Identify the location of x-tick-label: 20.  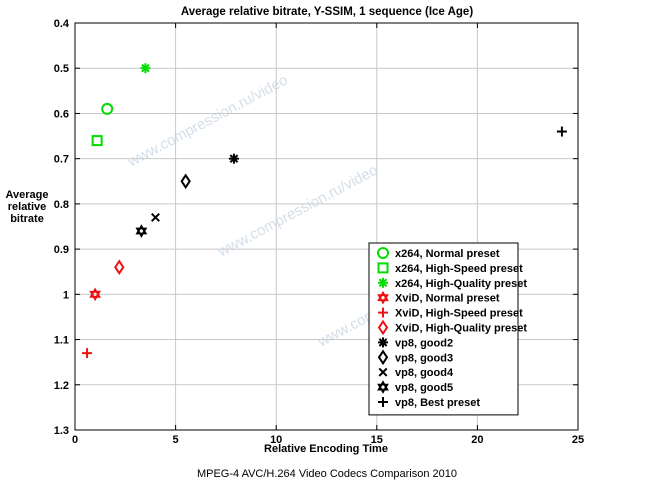
(477, 440).